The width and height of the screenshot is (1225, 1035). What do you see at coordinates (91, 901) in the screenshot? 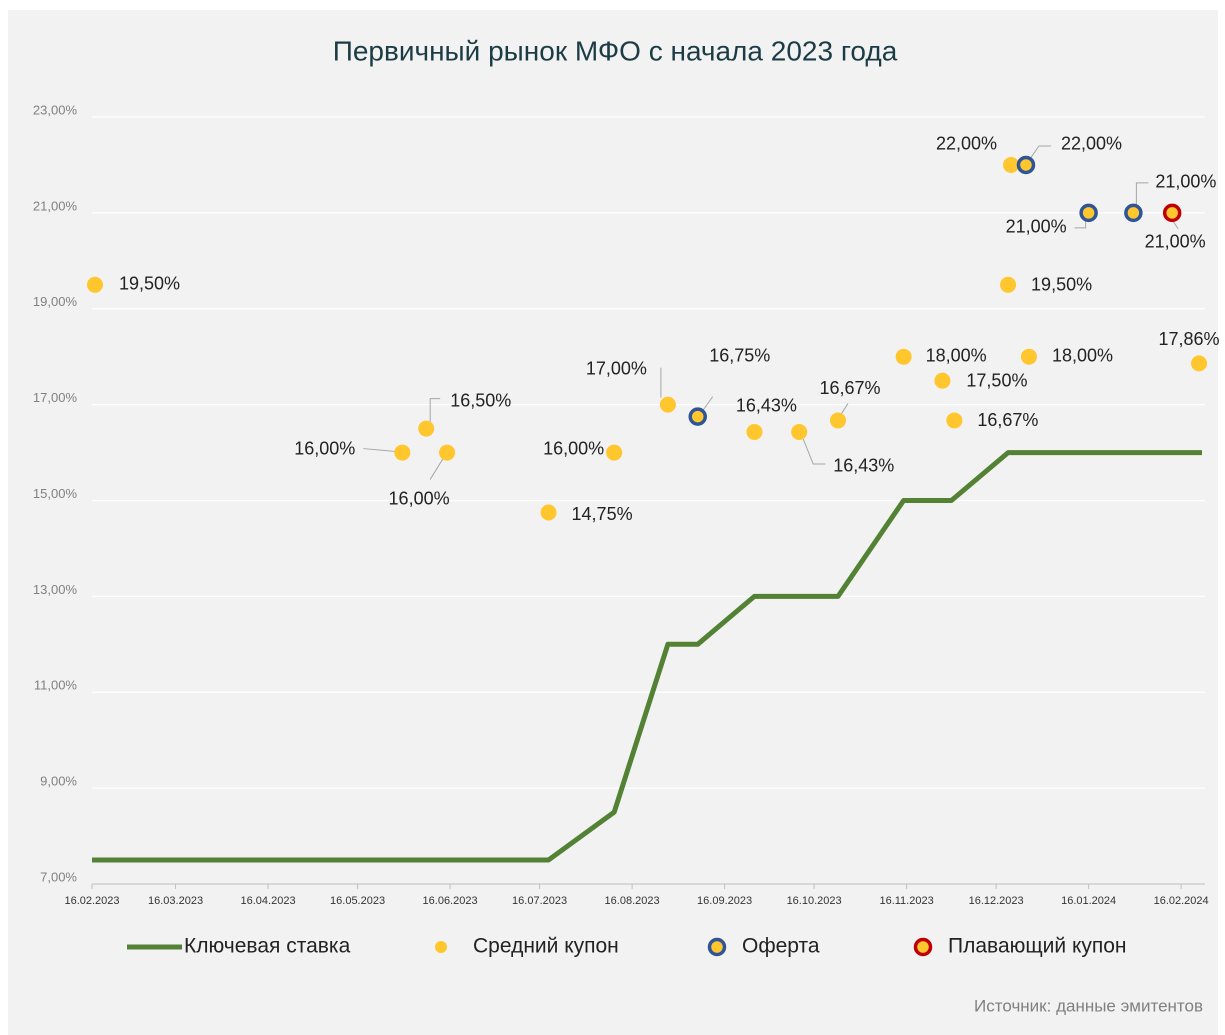
I see `x-tick-label: 16.02.2023` at bounding box center [91, 901].